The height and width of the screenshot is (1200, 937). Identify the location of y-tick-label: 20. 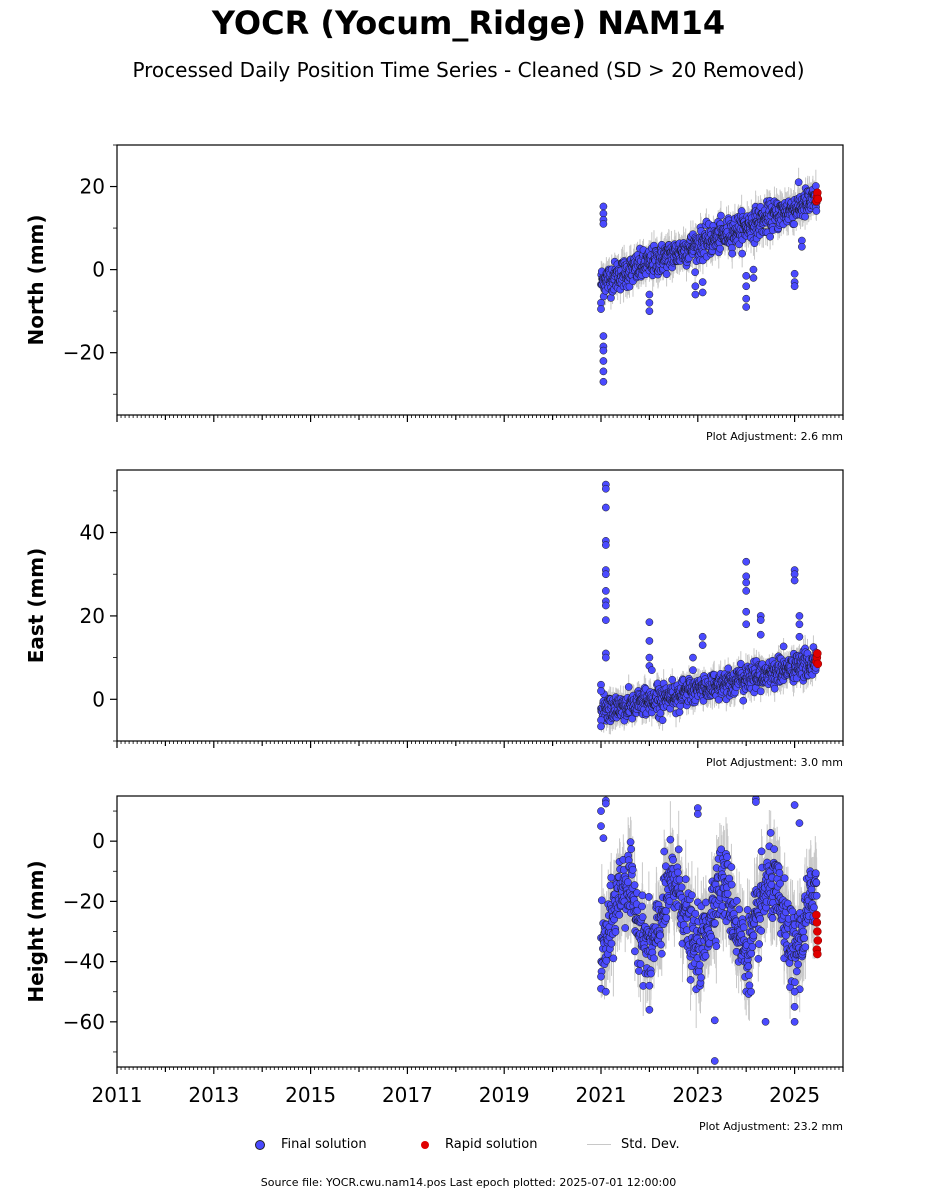
(92, 616).